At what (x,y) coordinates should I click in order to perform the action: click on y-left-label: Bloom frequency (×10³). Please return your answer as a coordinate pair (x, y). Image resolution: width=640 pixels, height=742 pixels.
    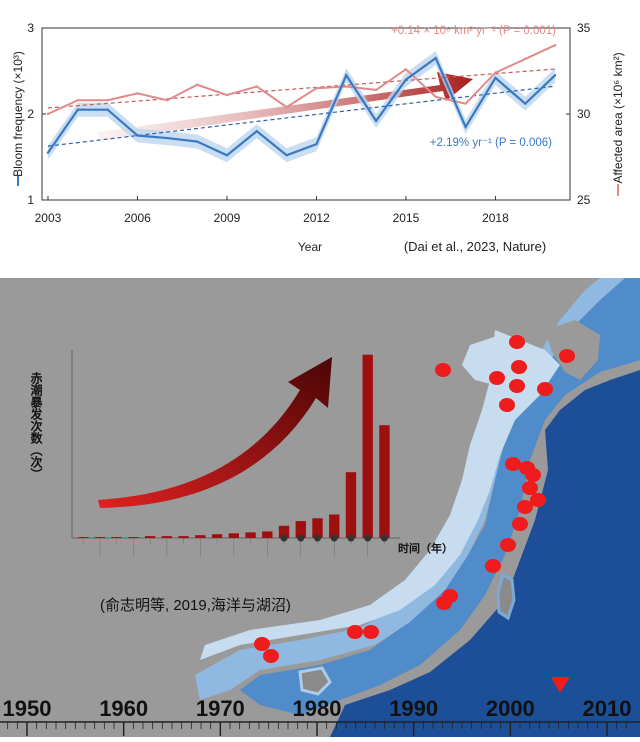
    Looking at the image, I should click on (18, 118).